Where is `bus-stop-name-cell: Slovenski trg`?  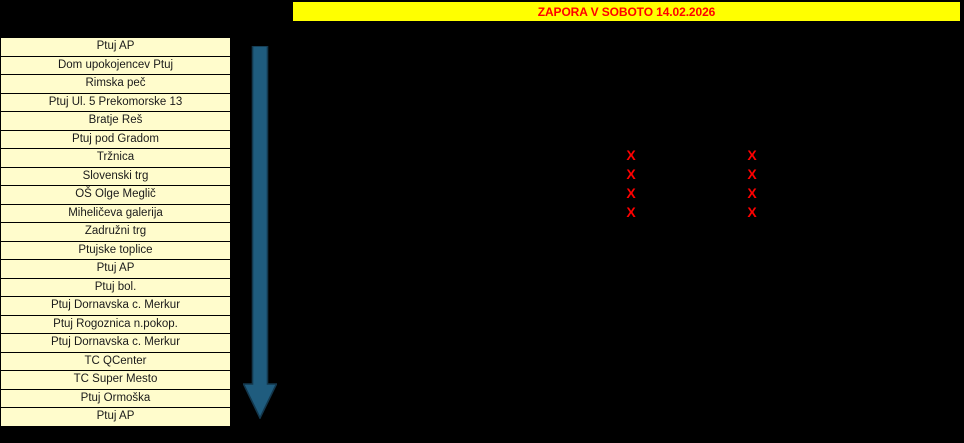
bus-stop-name-cell: Slovenski trg is located at coordinates (115, 176).